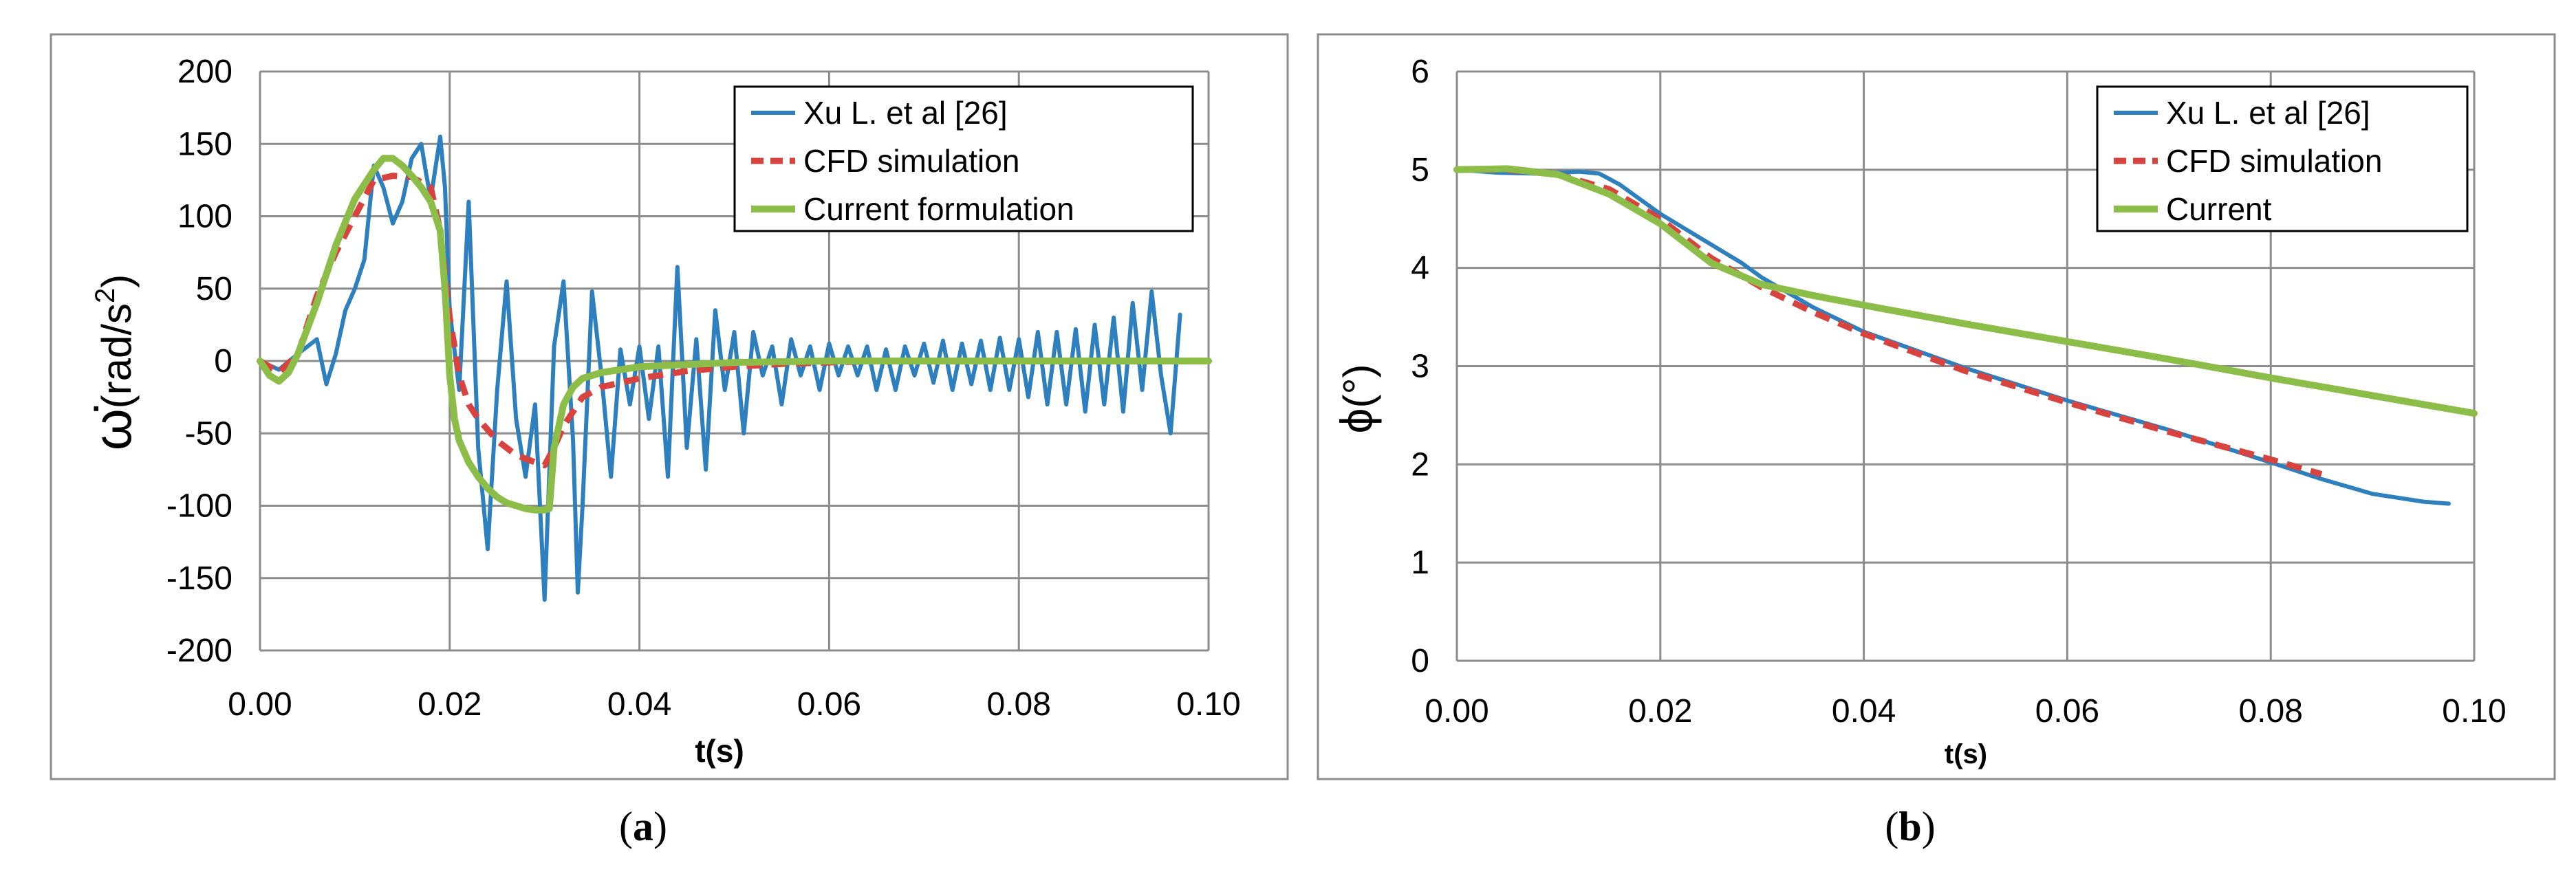 The width and height of the screenshot is (2576, 876). Describe the element at coordinates (117, 281) in the screenshot. I see `chart-a-y-label-close: )` at that location.